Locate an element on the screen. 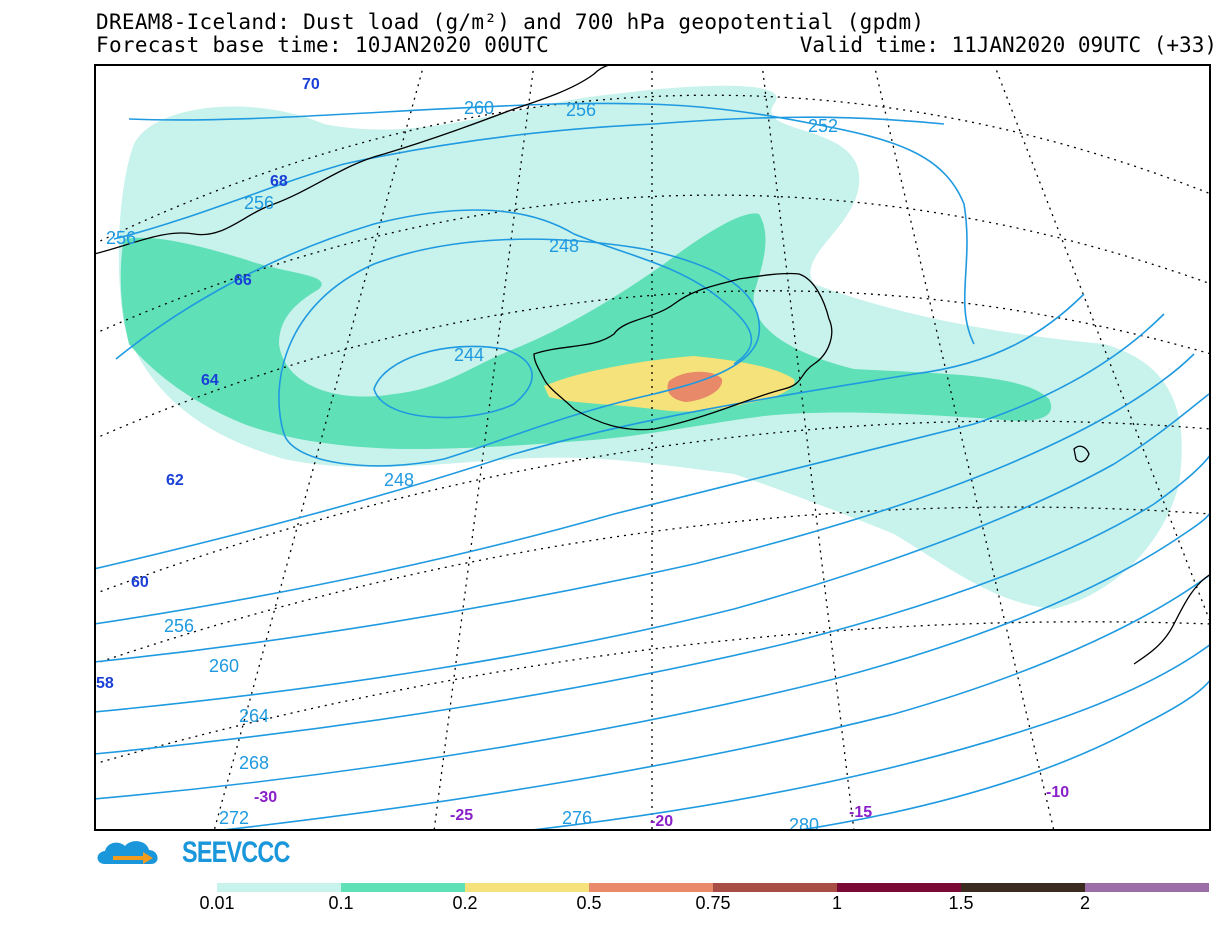  lon-label-minus20: -20 is located at coordinates (661, 821).